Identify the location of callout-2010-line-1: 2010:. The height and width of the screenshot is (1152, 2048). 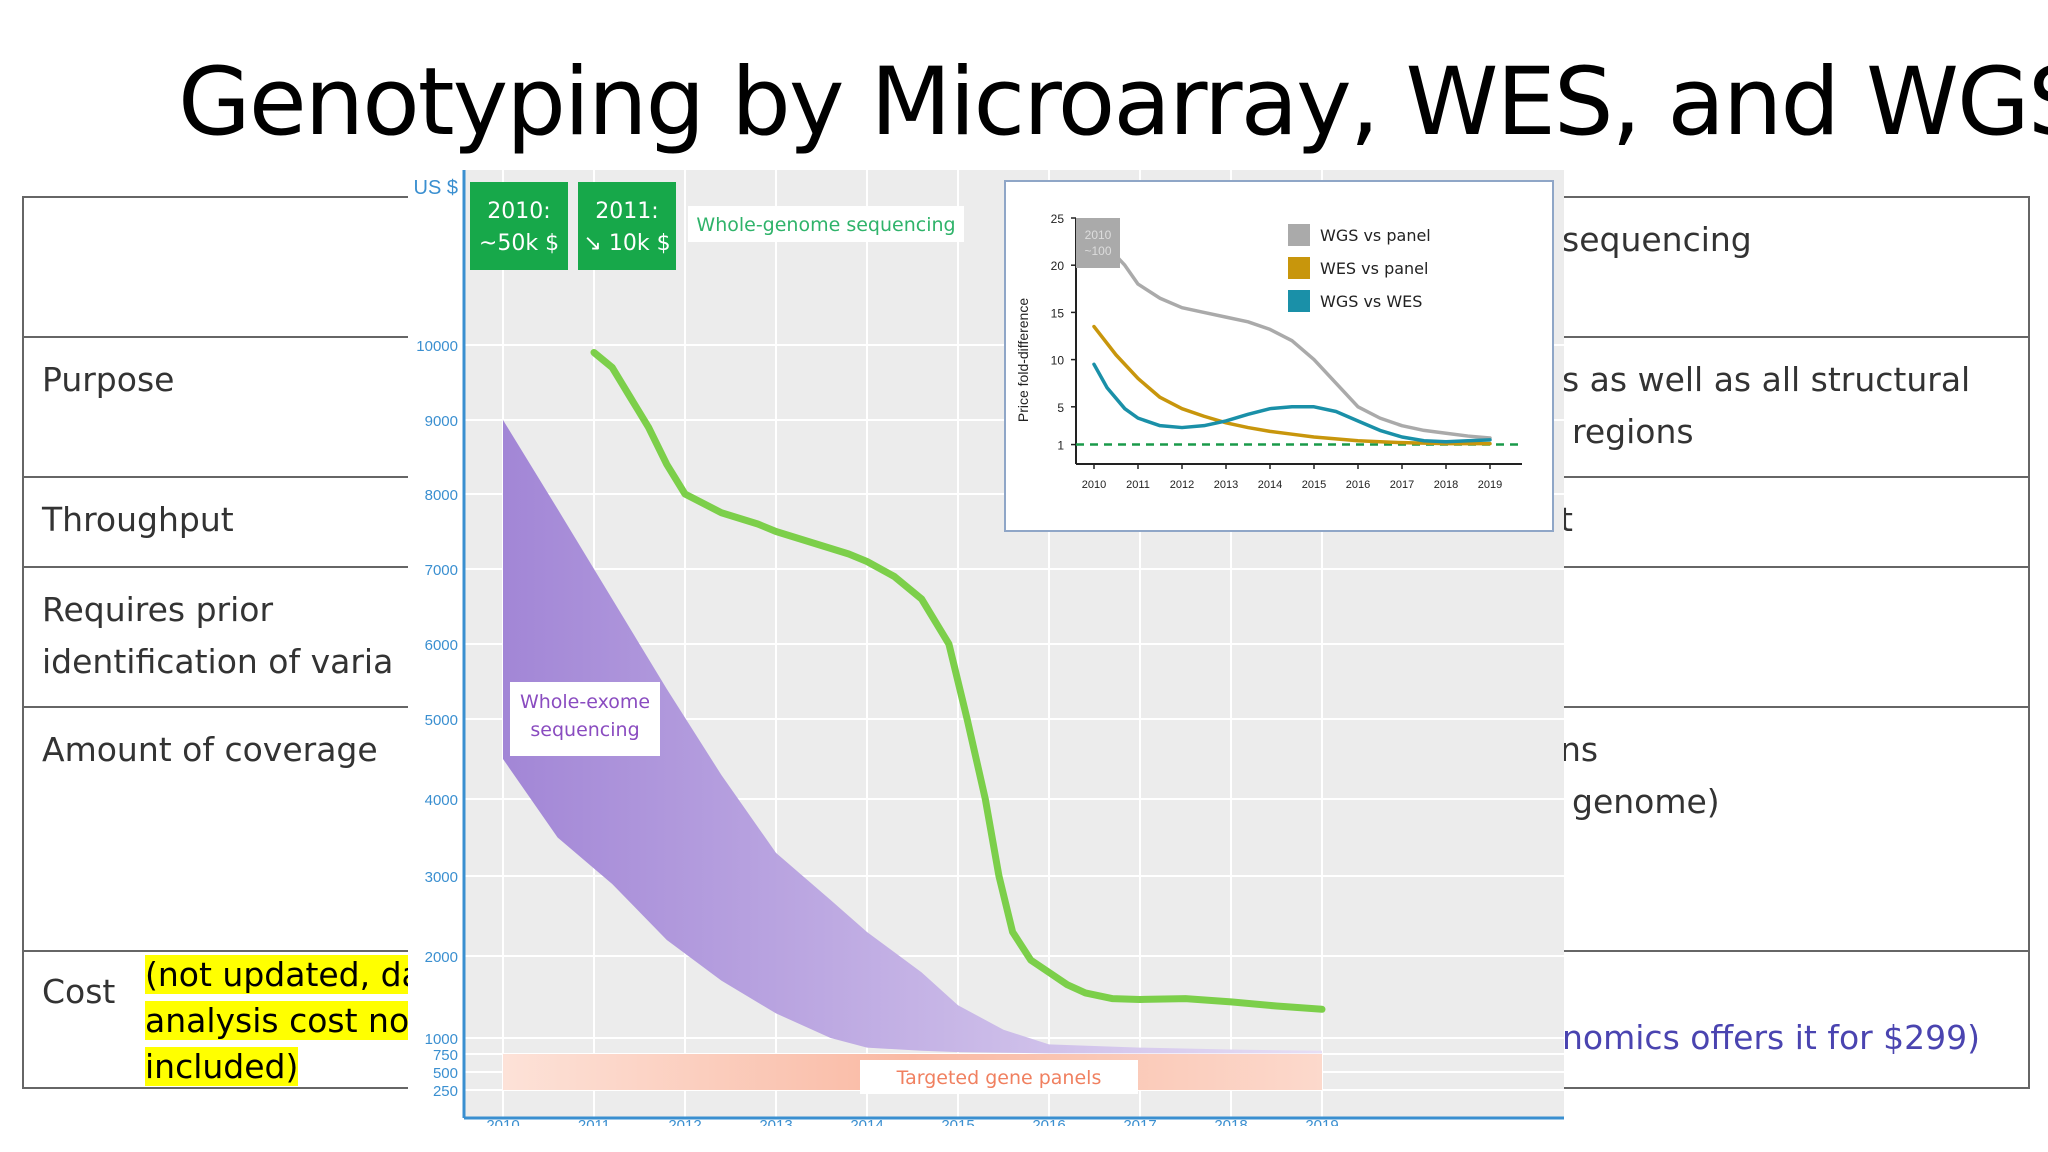
(518, 211).